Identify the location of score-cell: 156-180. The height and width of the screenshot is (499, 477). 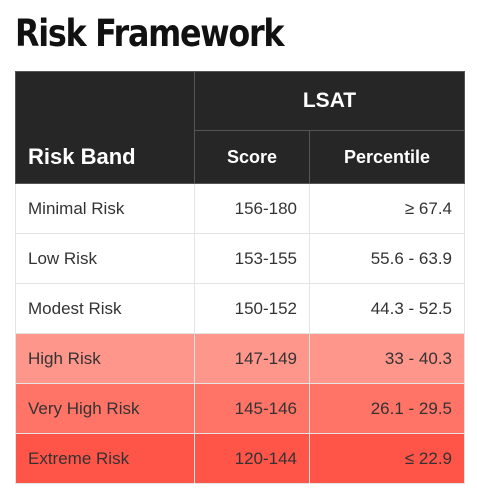
(252, 208).